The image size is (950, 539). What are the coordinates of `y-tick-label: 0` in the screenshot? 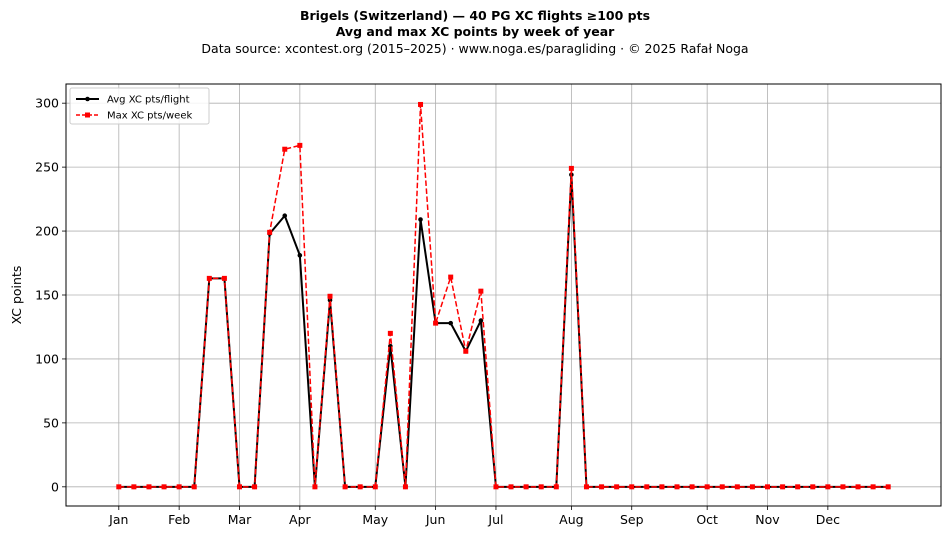 It's located at (55, 486).